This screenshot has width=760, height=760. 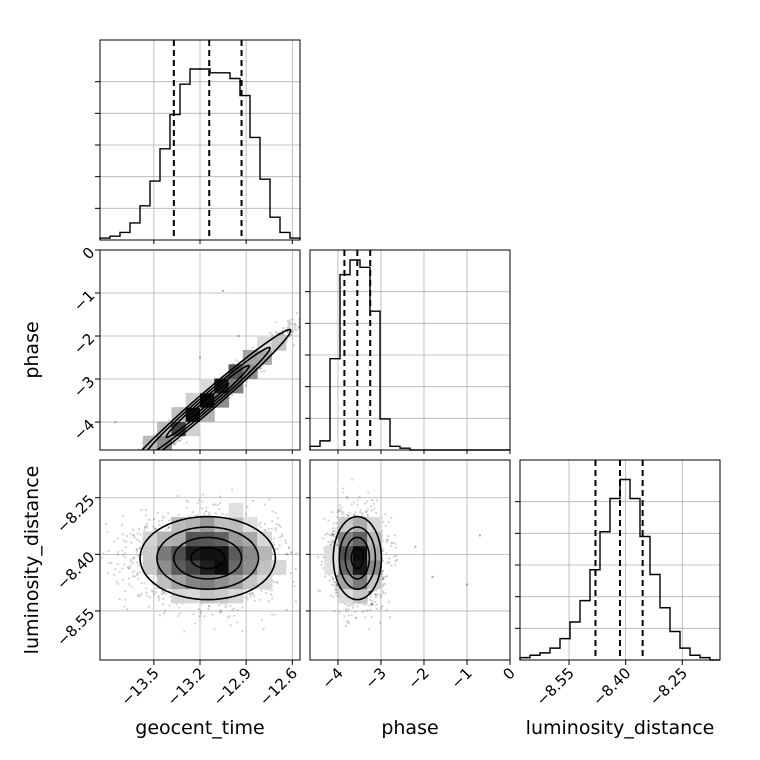 I want to click on scatter-content, so click(x=200, y=560).